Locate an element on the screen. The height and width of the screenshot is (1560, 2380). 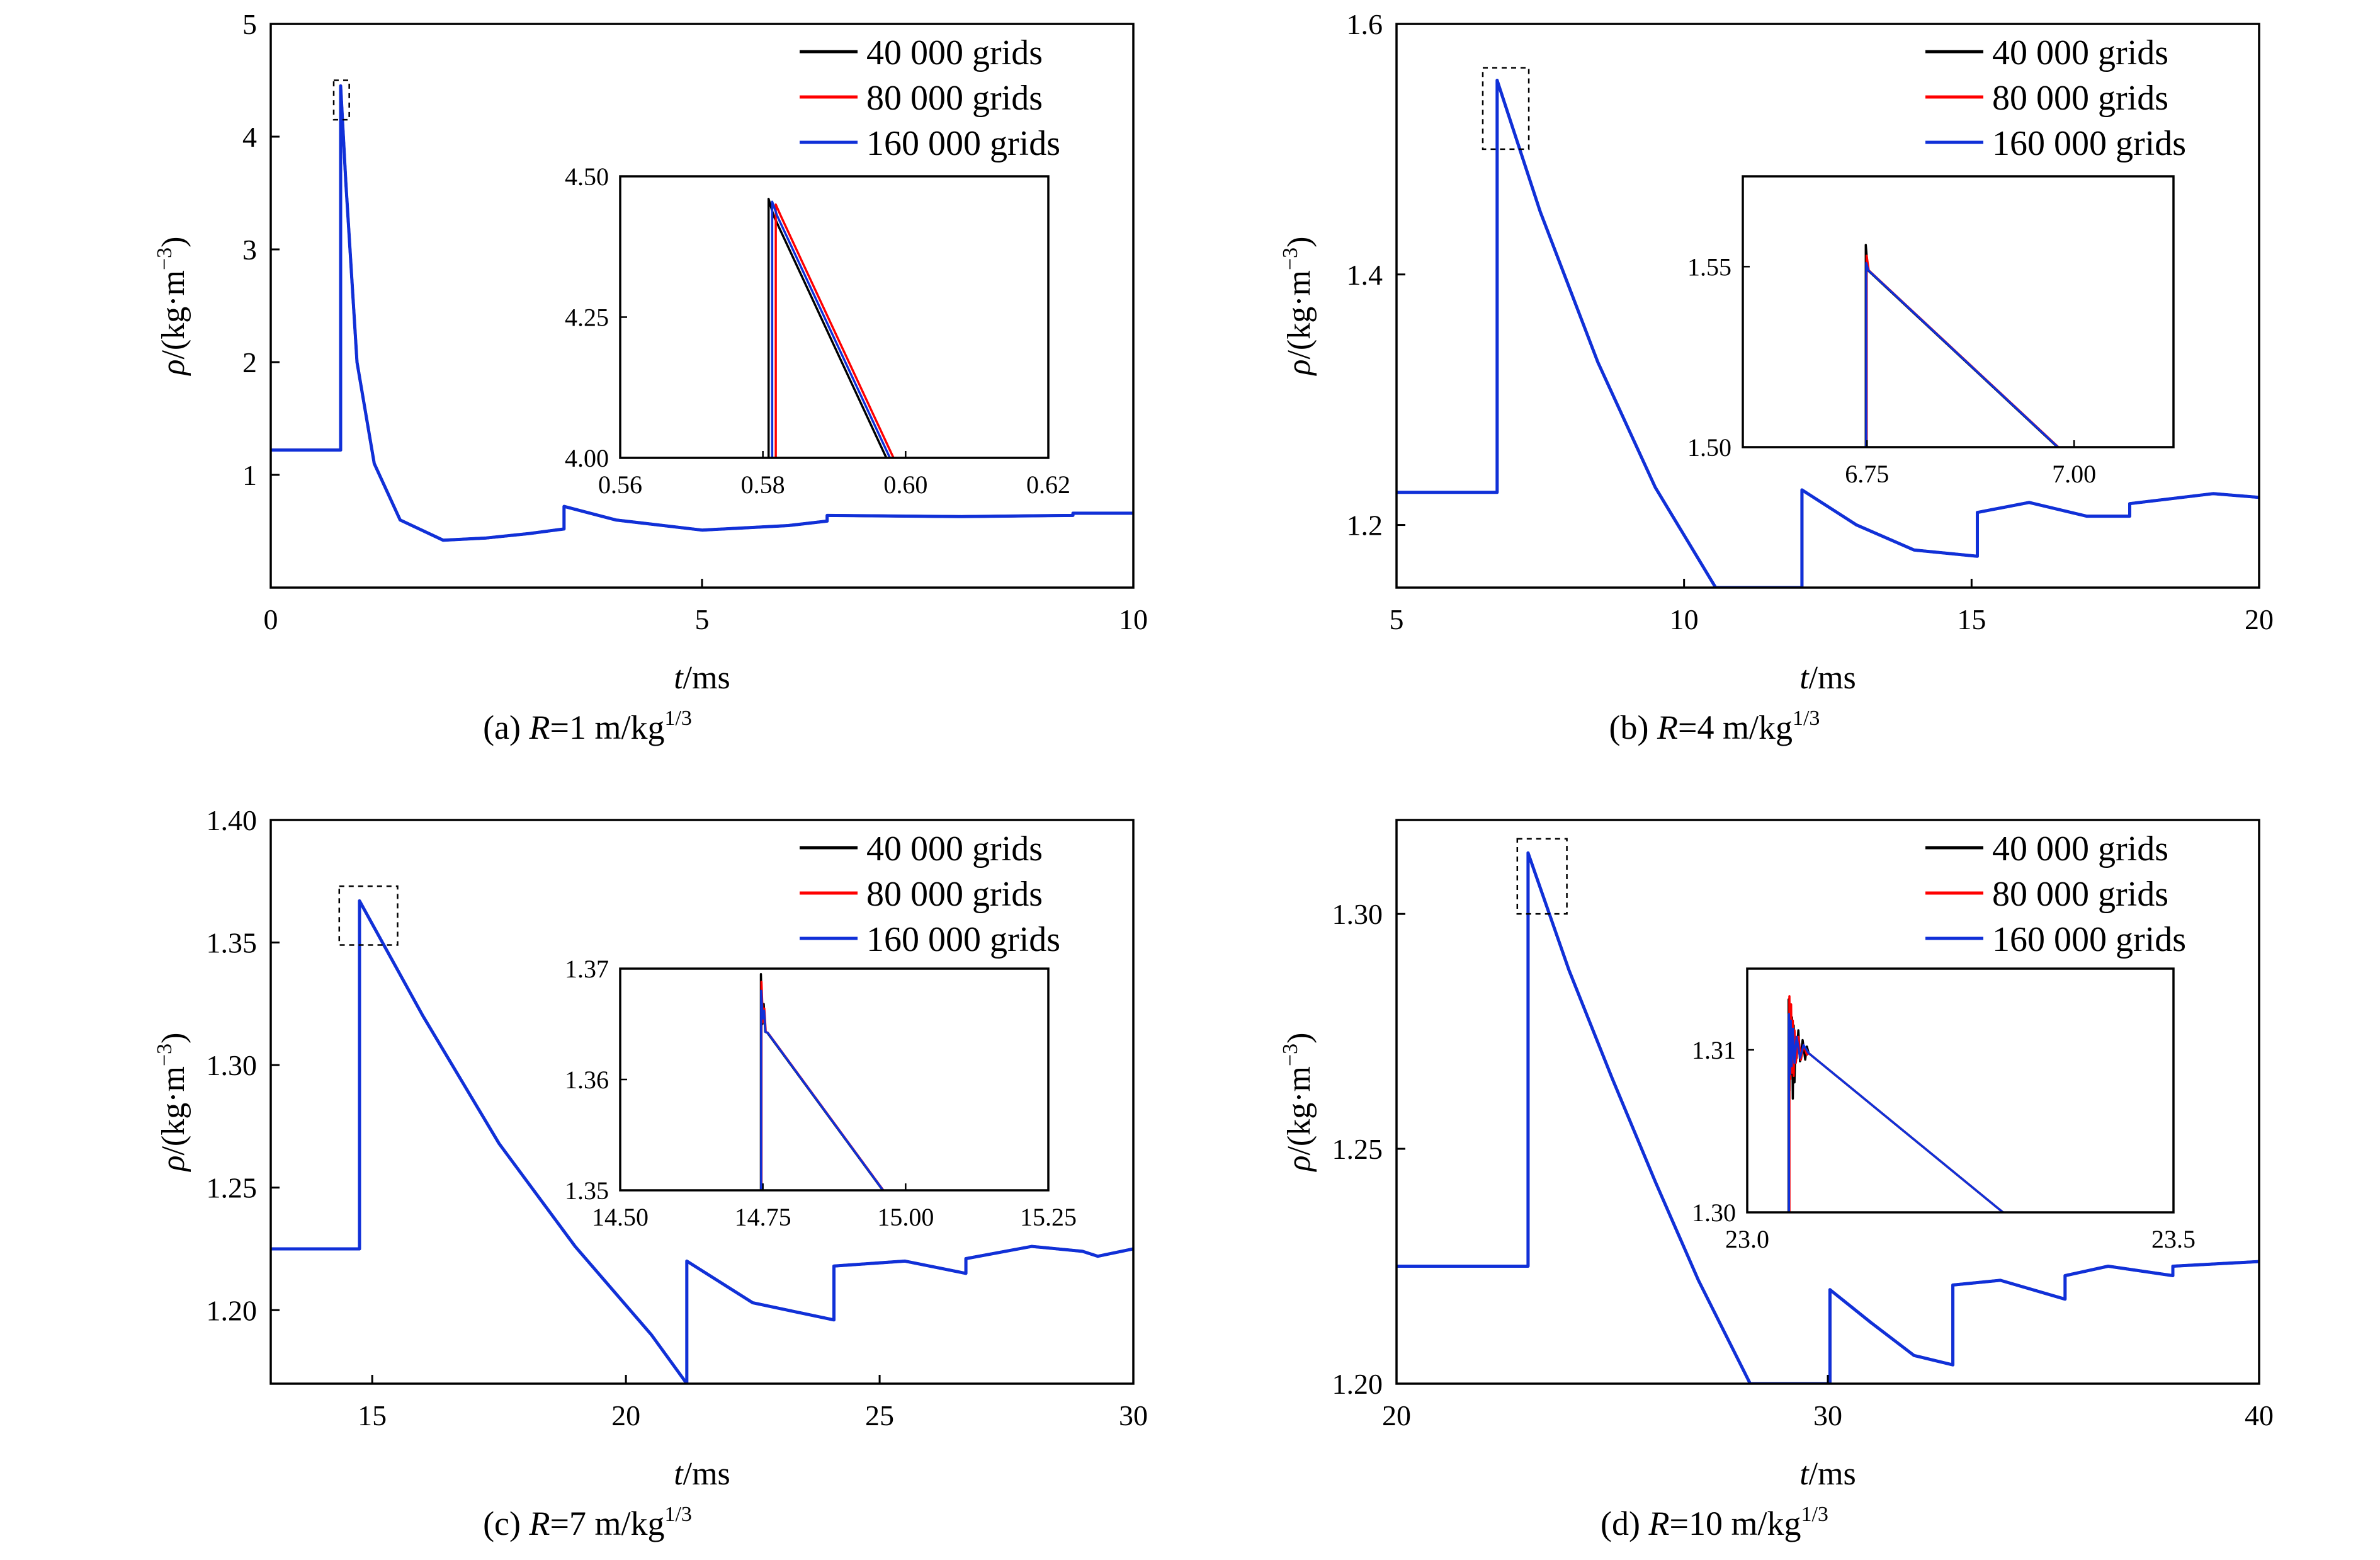
inset-x-tick-label: 0.58 is located at coordinates (763, 484).